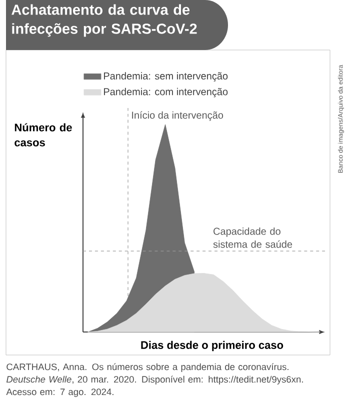 The image size is (349, 419). Describe the element at coordinates (178, 116) in the screenshot. I see `text: Início da intervenção` at that location.